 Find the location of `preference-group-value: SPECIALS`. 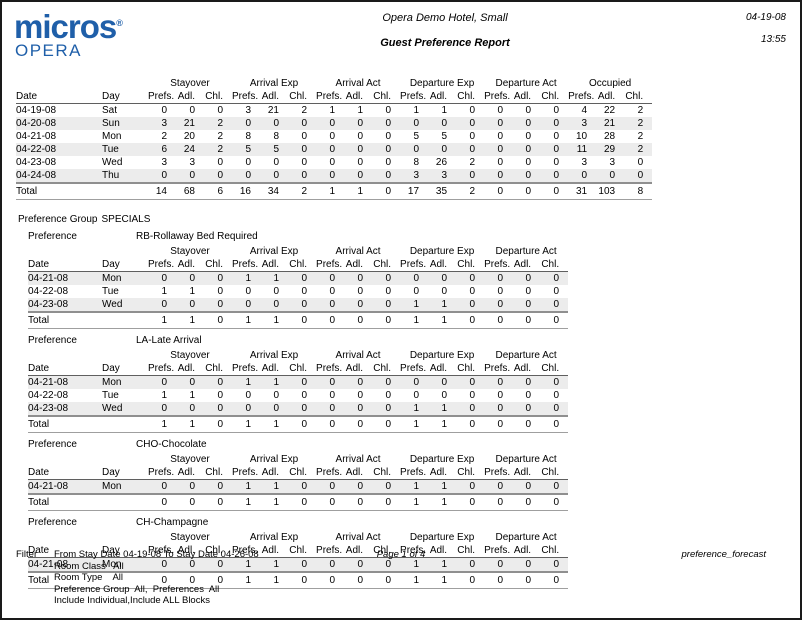

preference-group-value: SPECIALS is located at coordinates (126, 219).